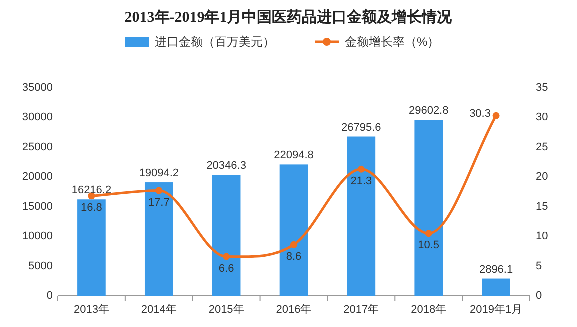 This screenshot has width=577, height=327. Describe the element at coordinates (159, 174) in the screenshot. I see `data-label: 19094.2` at that location.